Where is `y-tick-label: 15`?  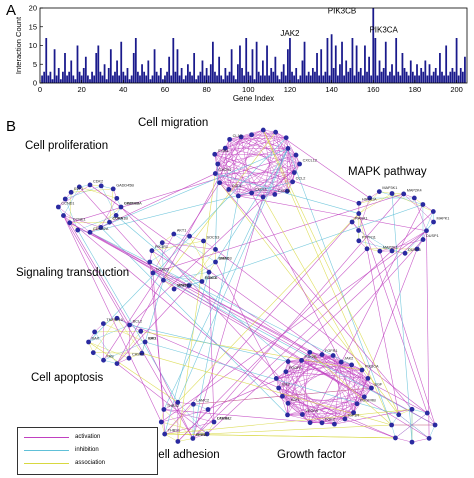 y-tick-label: 15 is located at coordinates (33, 26).